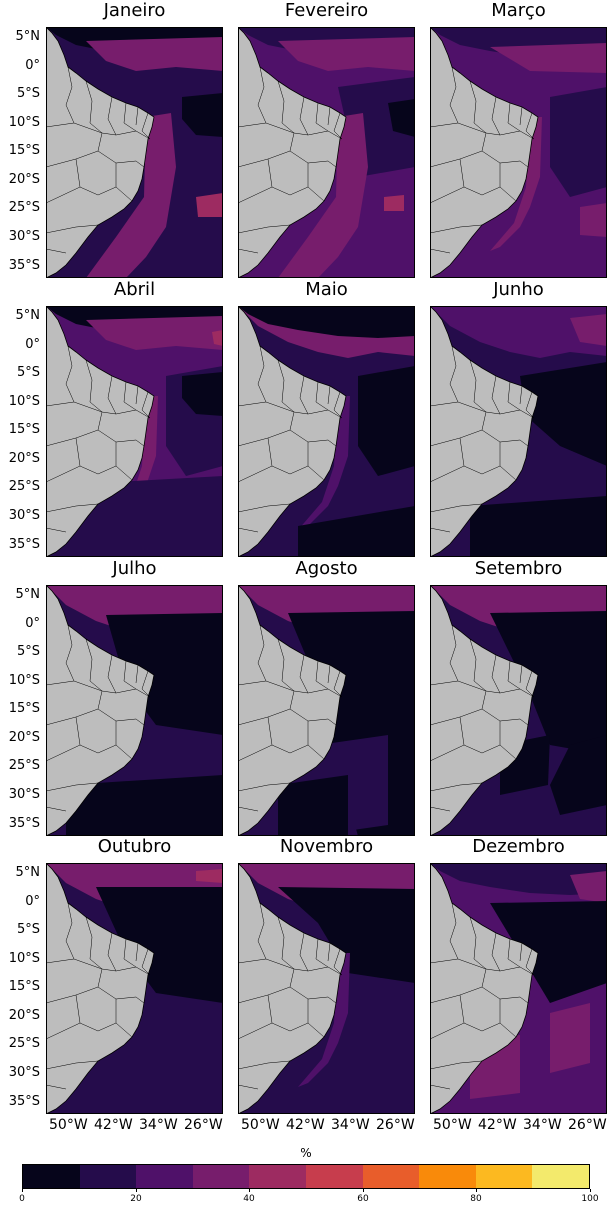 Image resolution: width=616 pixels, height=1213 pixels. I want to click on colorbar, so click(306, 1176).